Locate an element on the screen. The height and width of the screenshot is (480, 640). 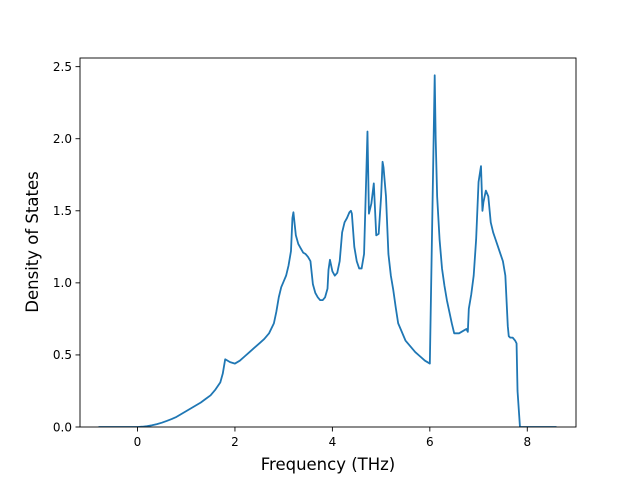
y-tick-label: 1.5 is located at coordinates (62, 211).